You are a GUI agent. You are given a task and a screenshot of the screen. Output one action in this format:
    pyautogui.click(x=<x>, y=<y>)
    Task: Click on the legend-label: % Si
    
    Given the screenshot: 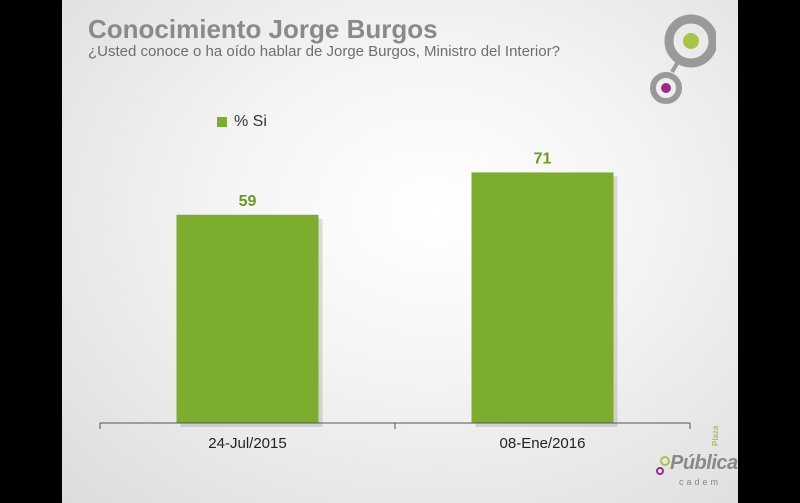 What is the action you would take?
    pyautogui.click(x=250, y=121)
    